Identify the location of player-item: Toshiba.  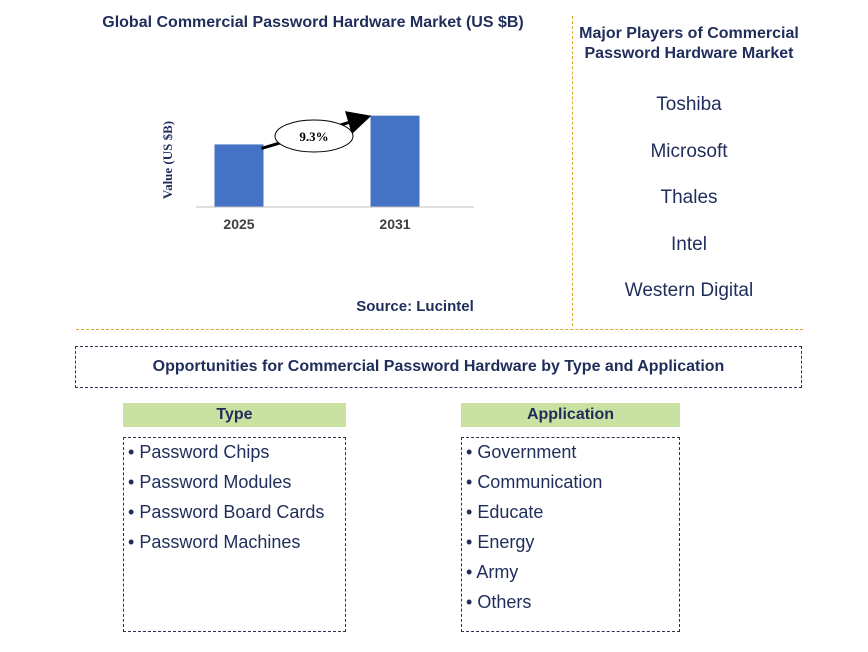
(689, 104).